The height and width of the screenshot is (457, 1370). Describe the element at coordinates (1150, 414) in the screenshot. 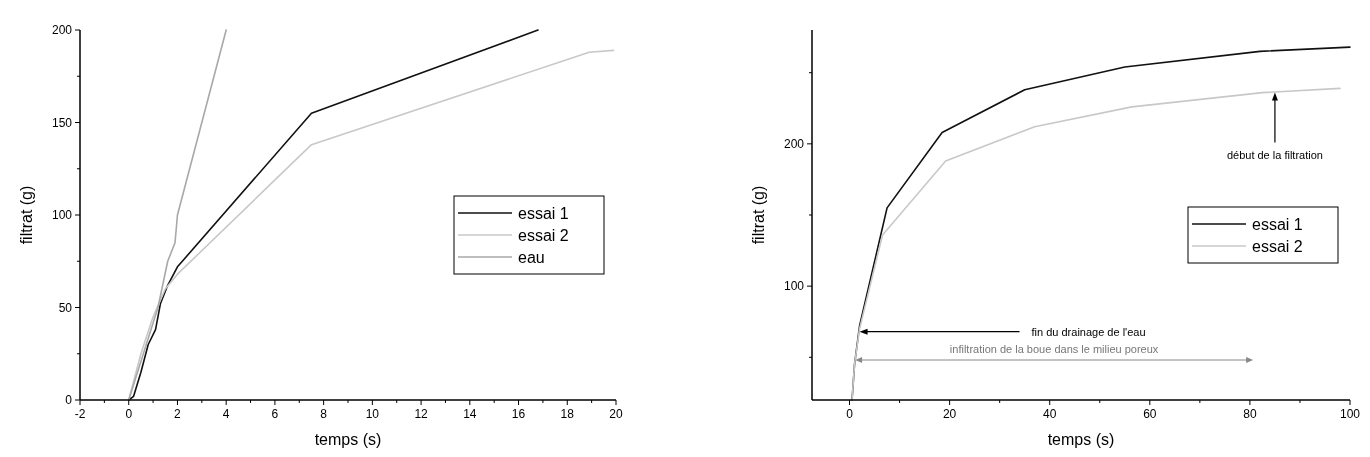

I see `x-tick-label: 60` at that location.